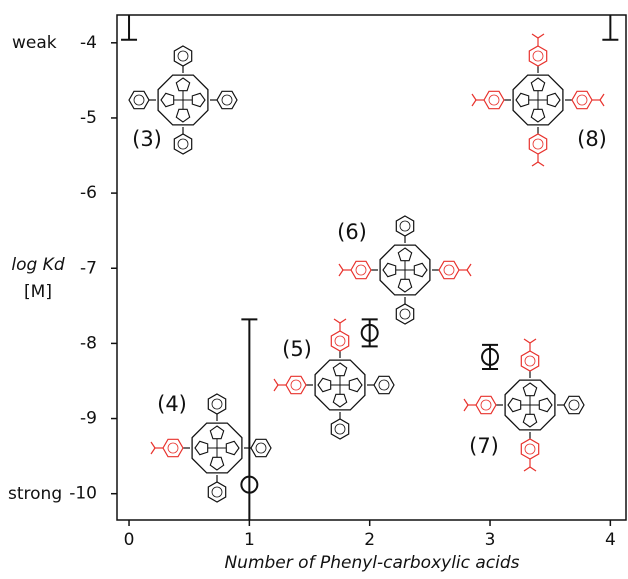 This screenshot has height=579, width=628. I want to click on y-axis-unit: [M], so click(38, 292).